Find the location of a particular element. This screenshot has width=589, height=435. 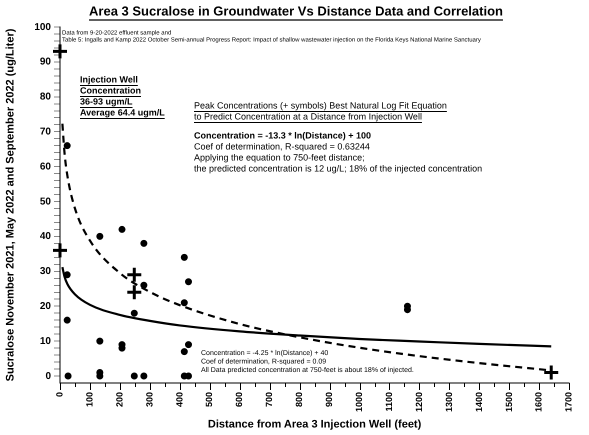

y-tick-label: 90 is located at coordinates (46, 62).